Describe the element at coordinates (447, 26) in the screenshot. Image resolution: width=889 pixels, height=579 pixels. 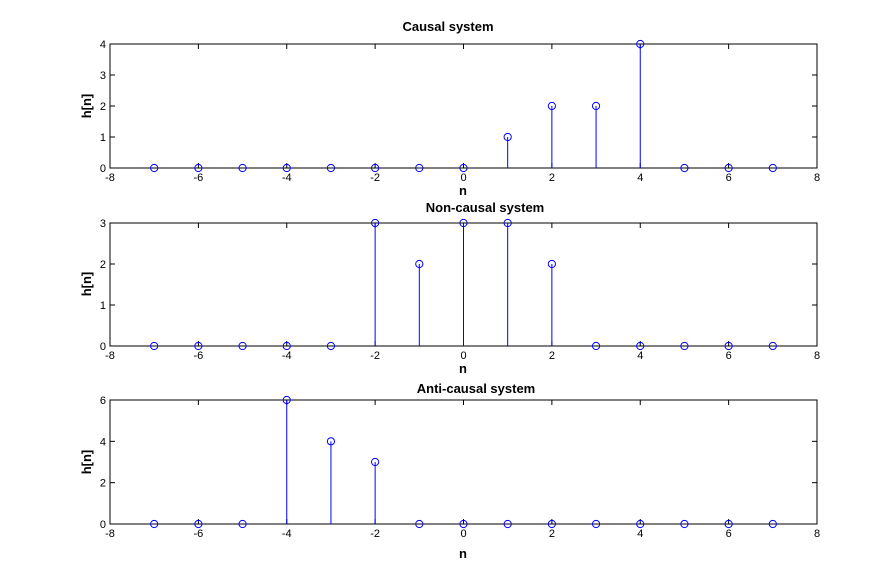
I see `subplot-title: Causal system` at that location.